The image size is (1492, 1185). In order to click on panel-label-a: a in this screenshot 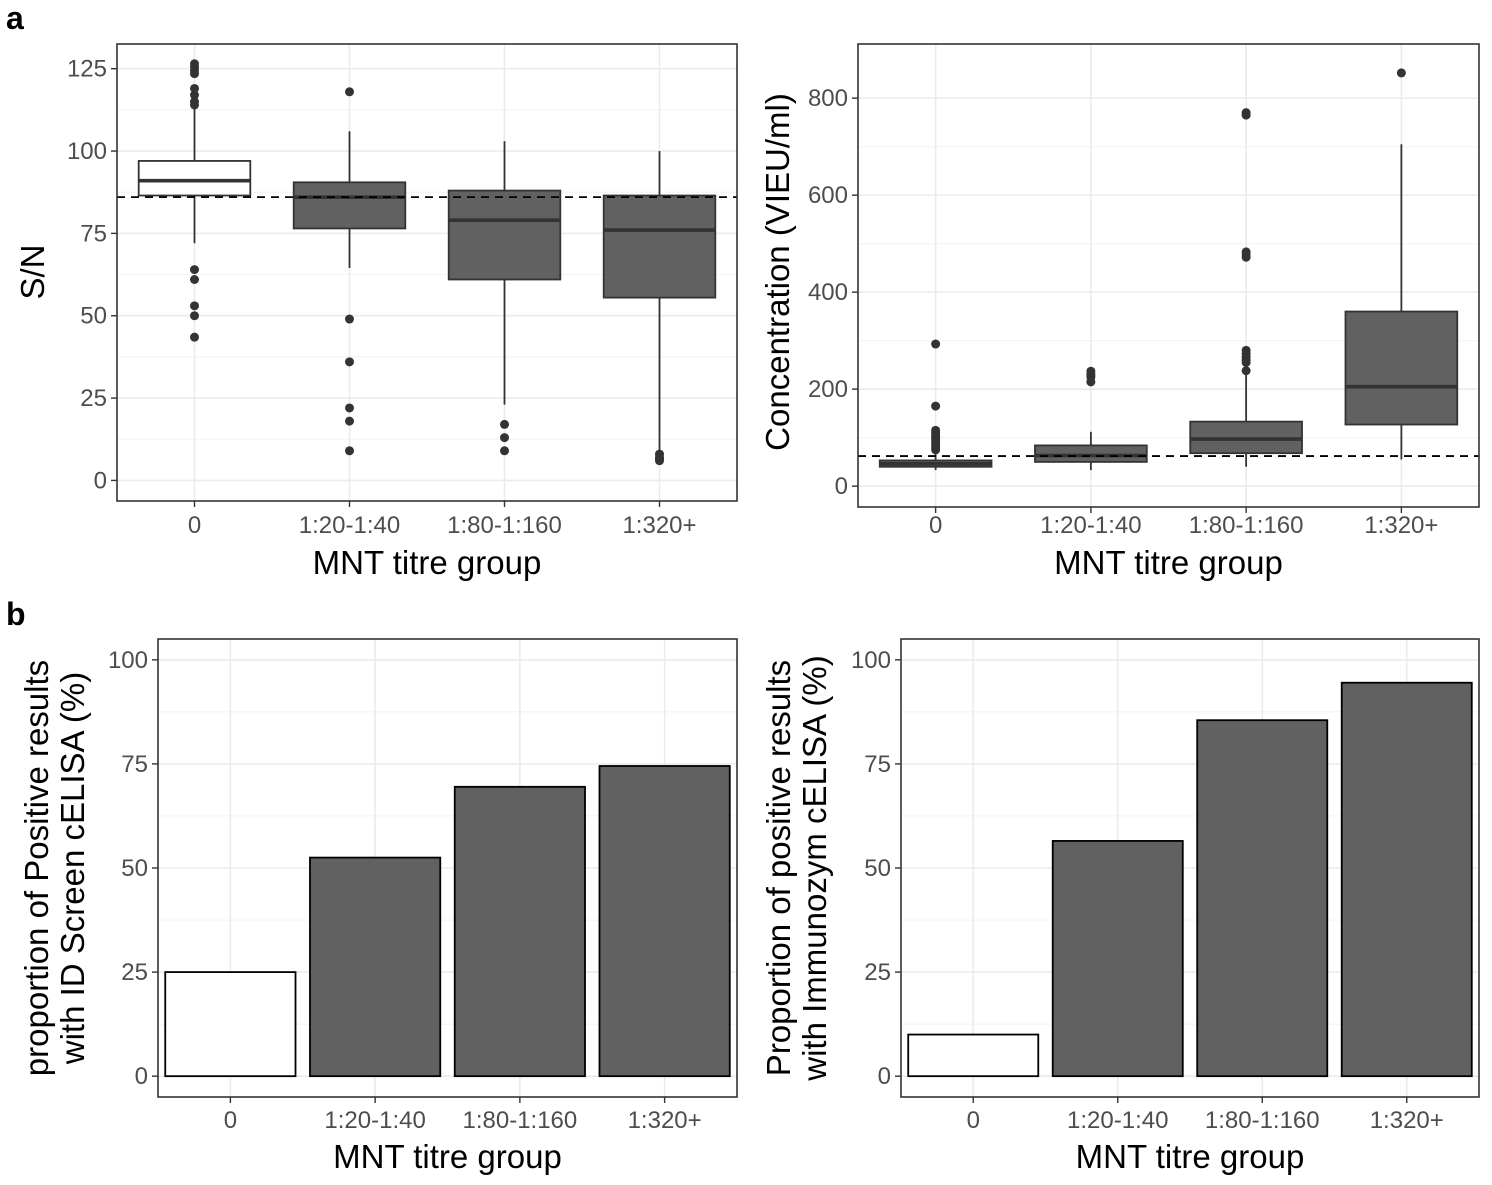, I will do `click(15, 18)`.